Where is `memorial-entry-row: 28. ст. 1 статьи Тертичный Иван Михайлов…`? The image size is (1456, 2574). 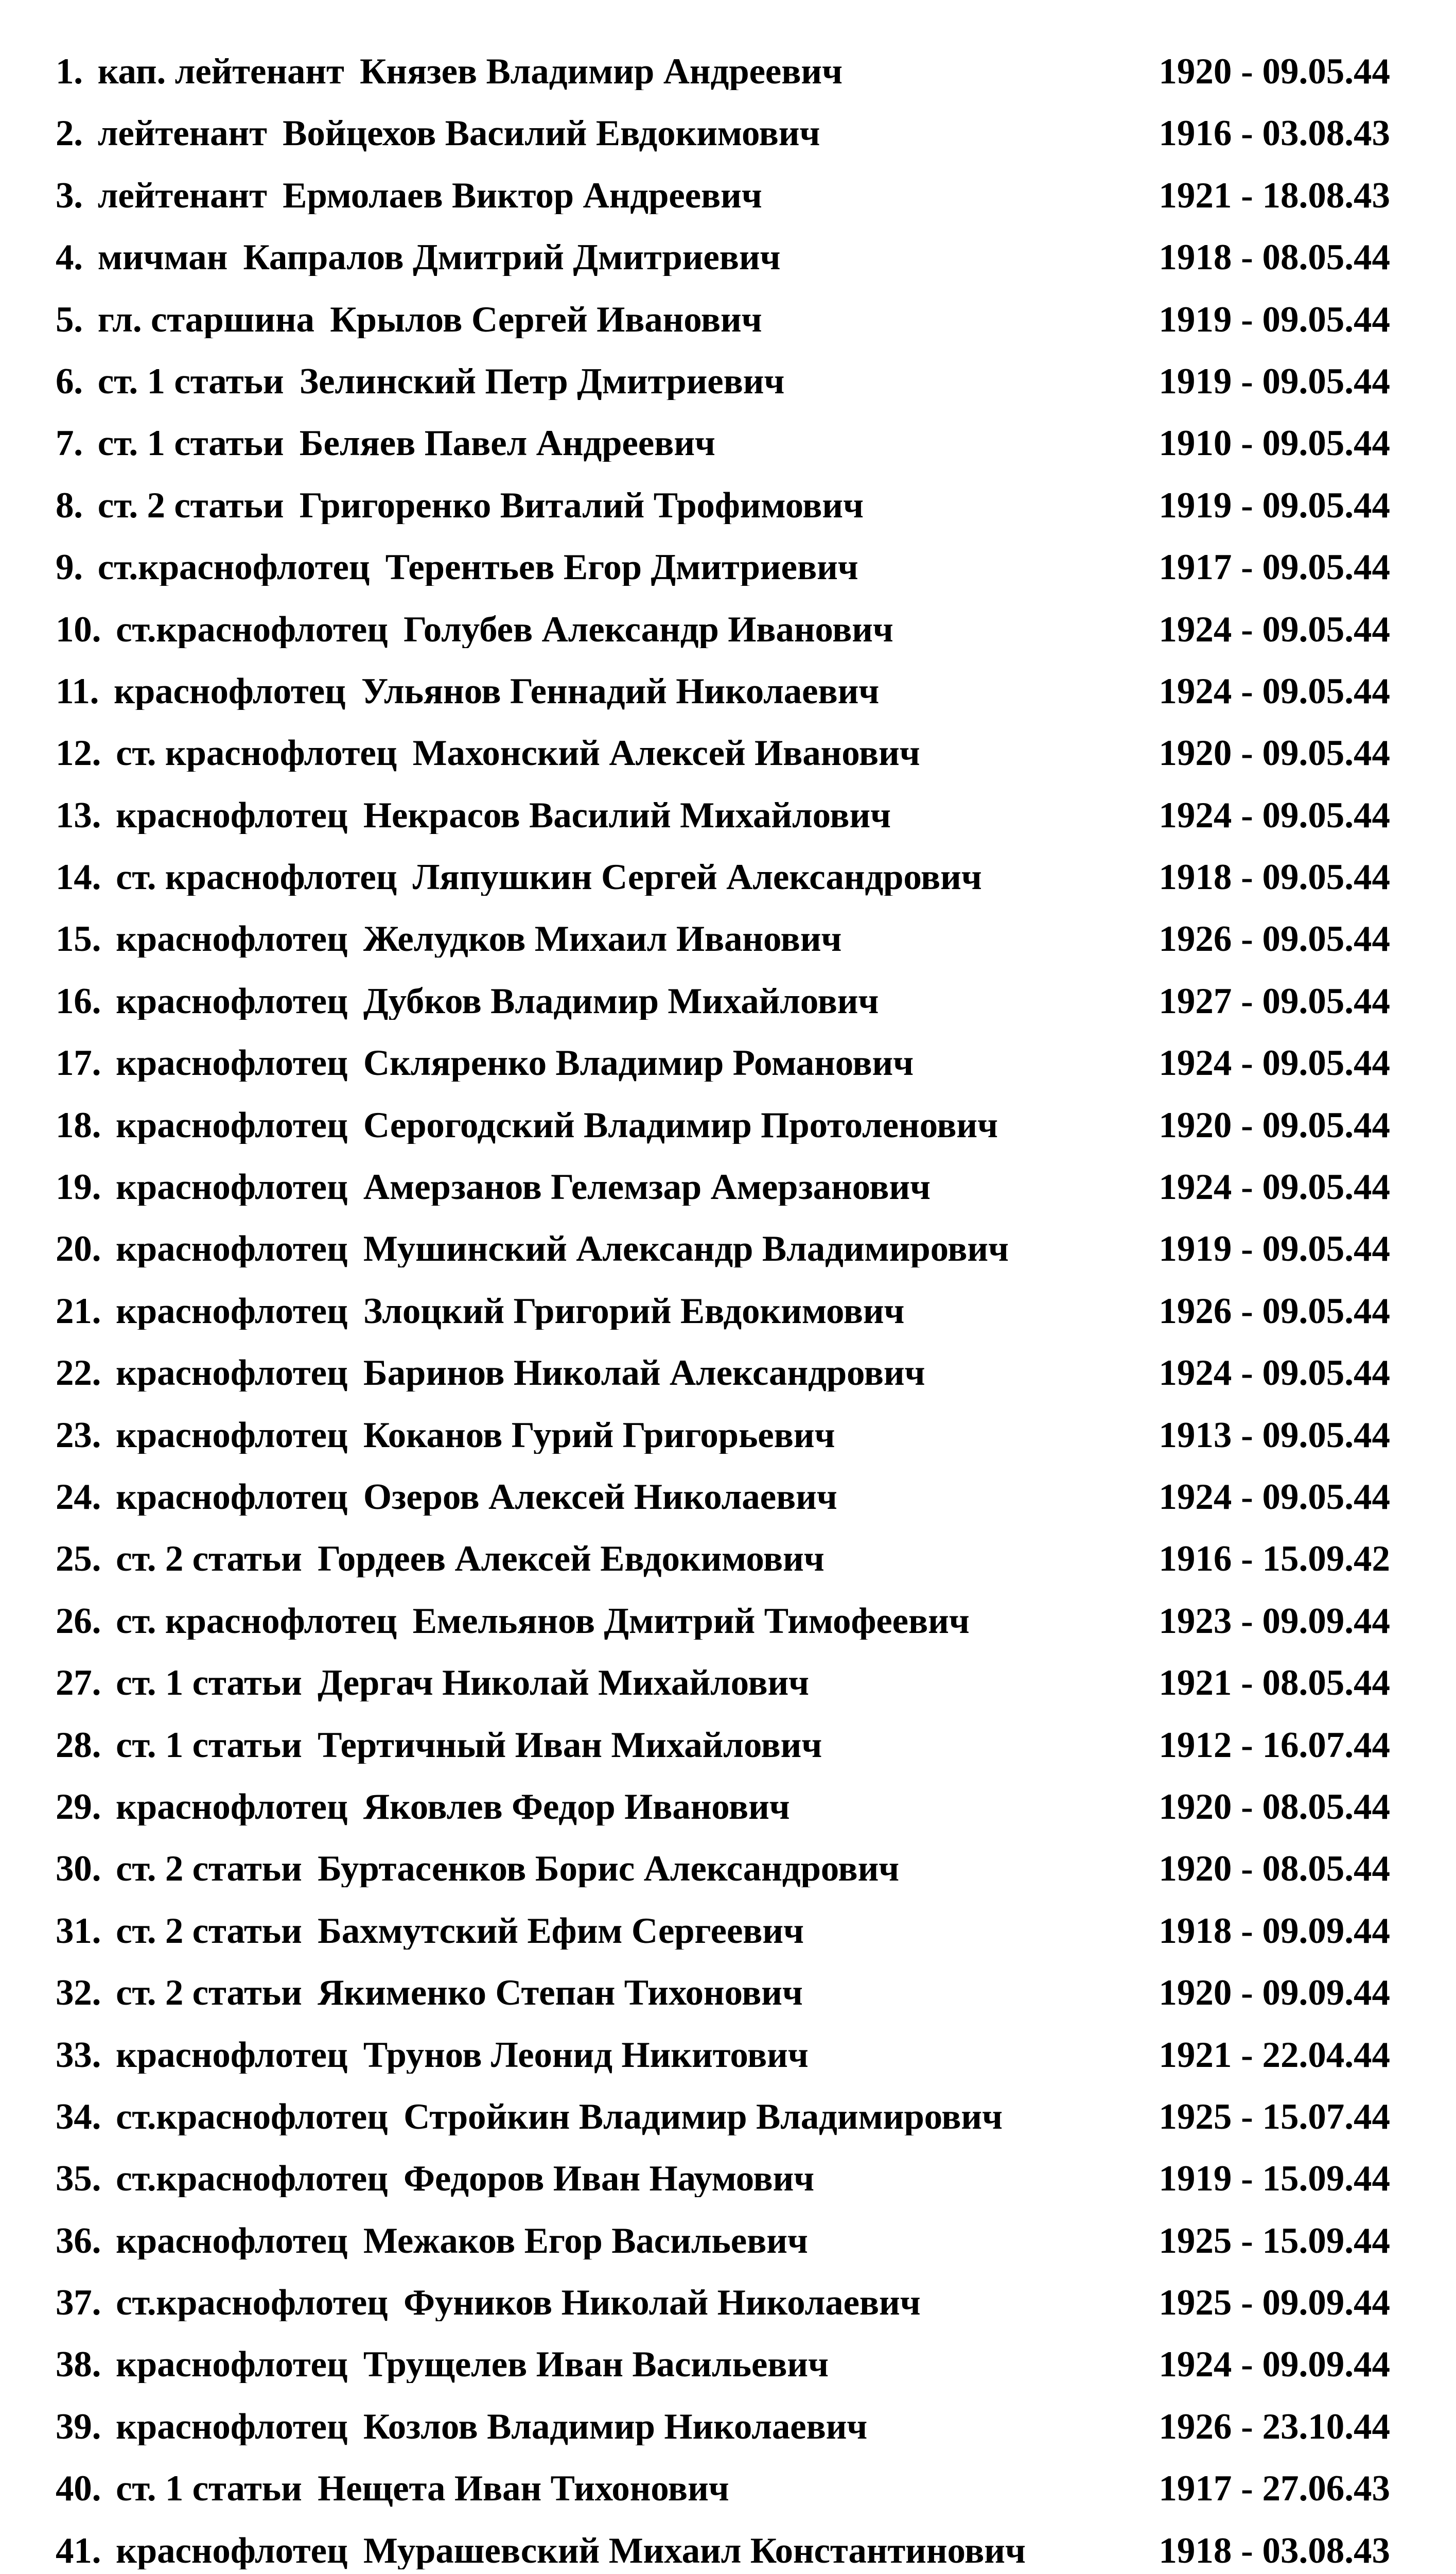
memorial-entry-row: 28. ст. 1 статьи Тертичный Иван Михайлов… is located at coordinates (723, 1758).